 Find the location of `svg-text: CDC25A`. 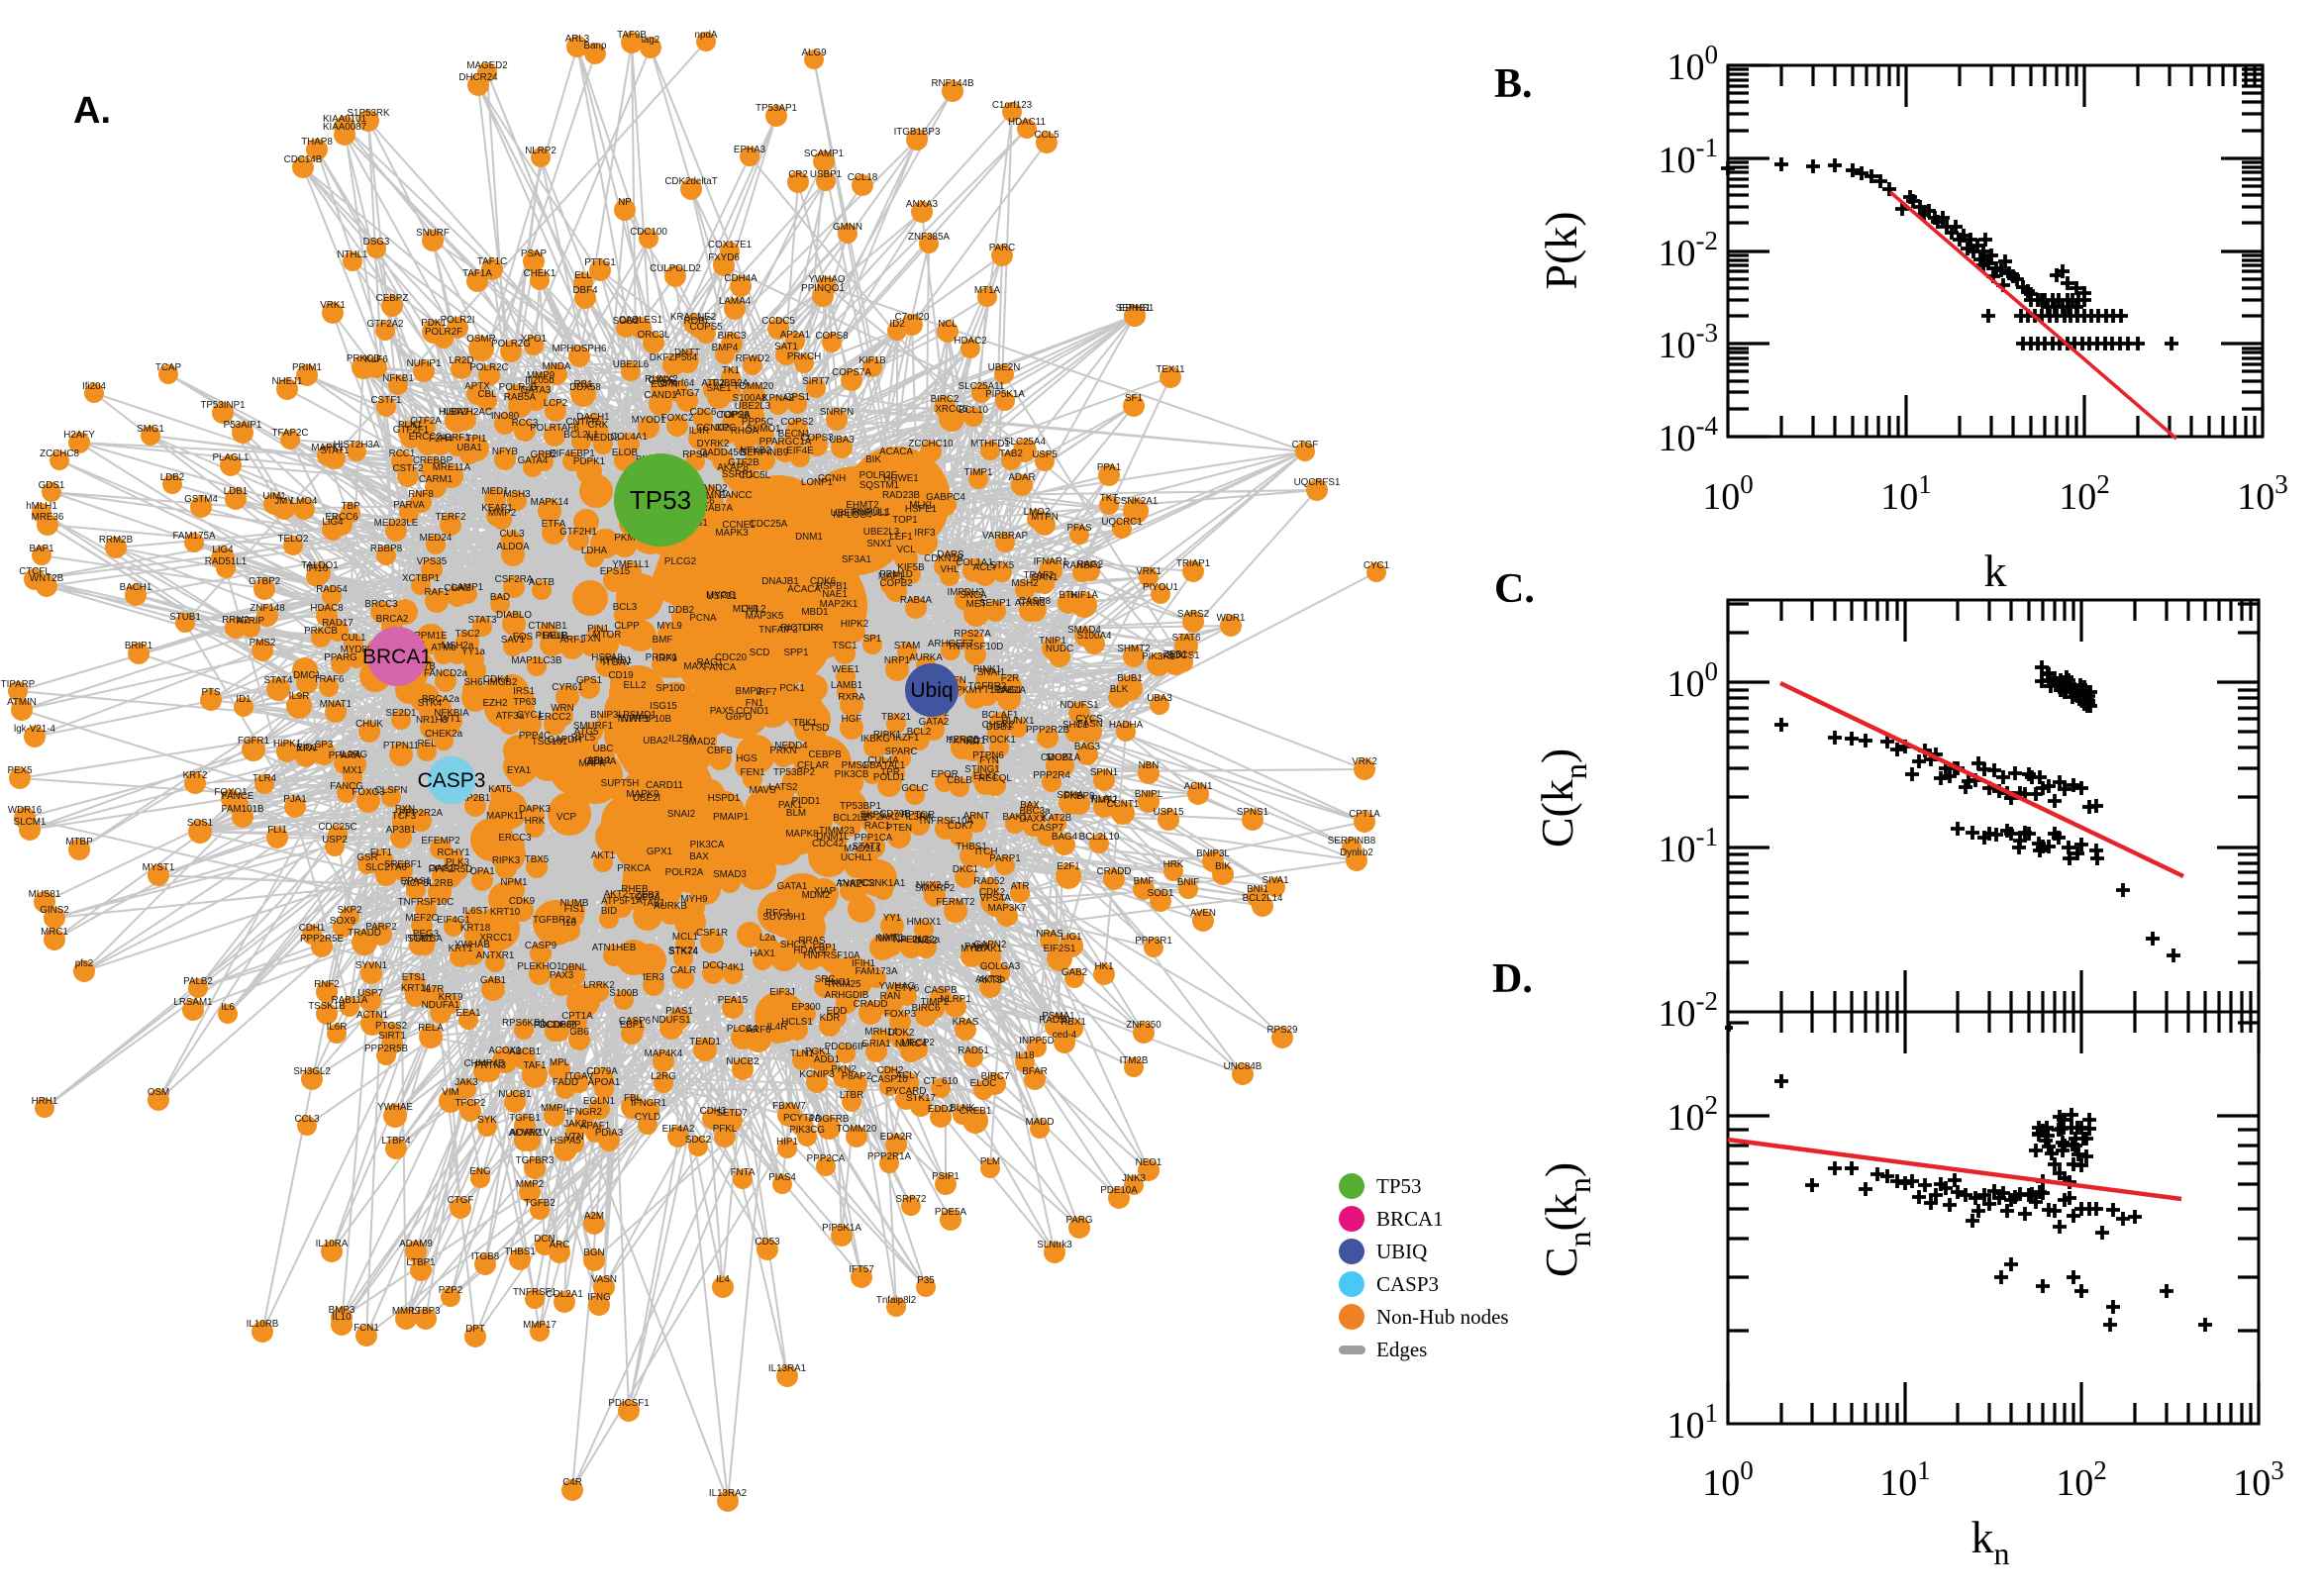

svg-text: CDC25A is located at coordinates (769, 524).